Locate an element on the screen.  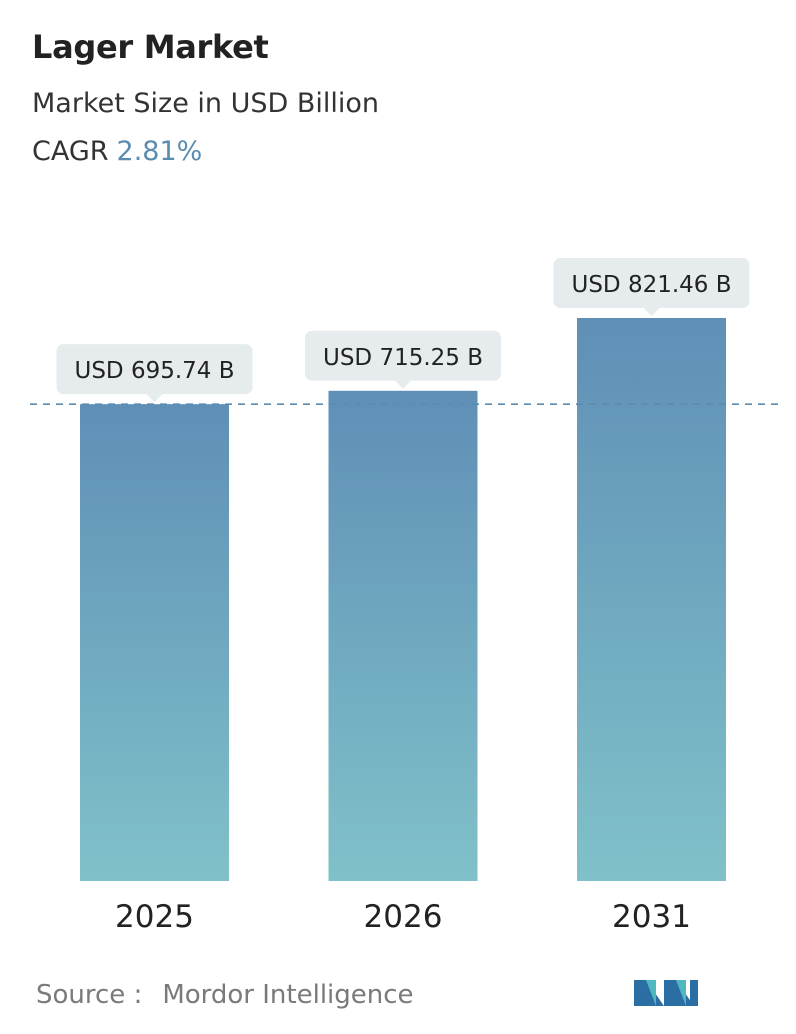
bar-2026 is located at coordinates (403, 635).